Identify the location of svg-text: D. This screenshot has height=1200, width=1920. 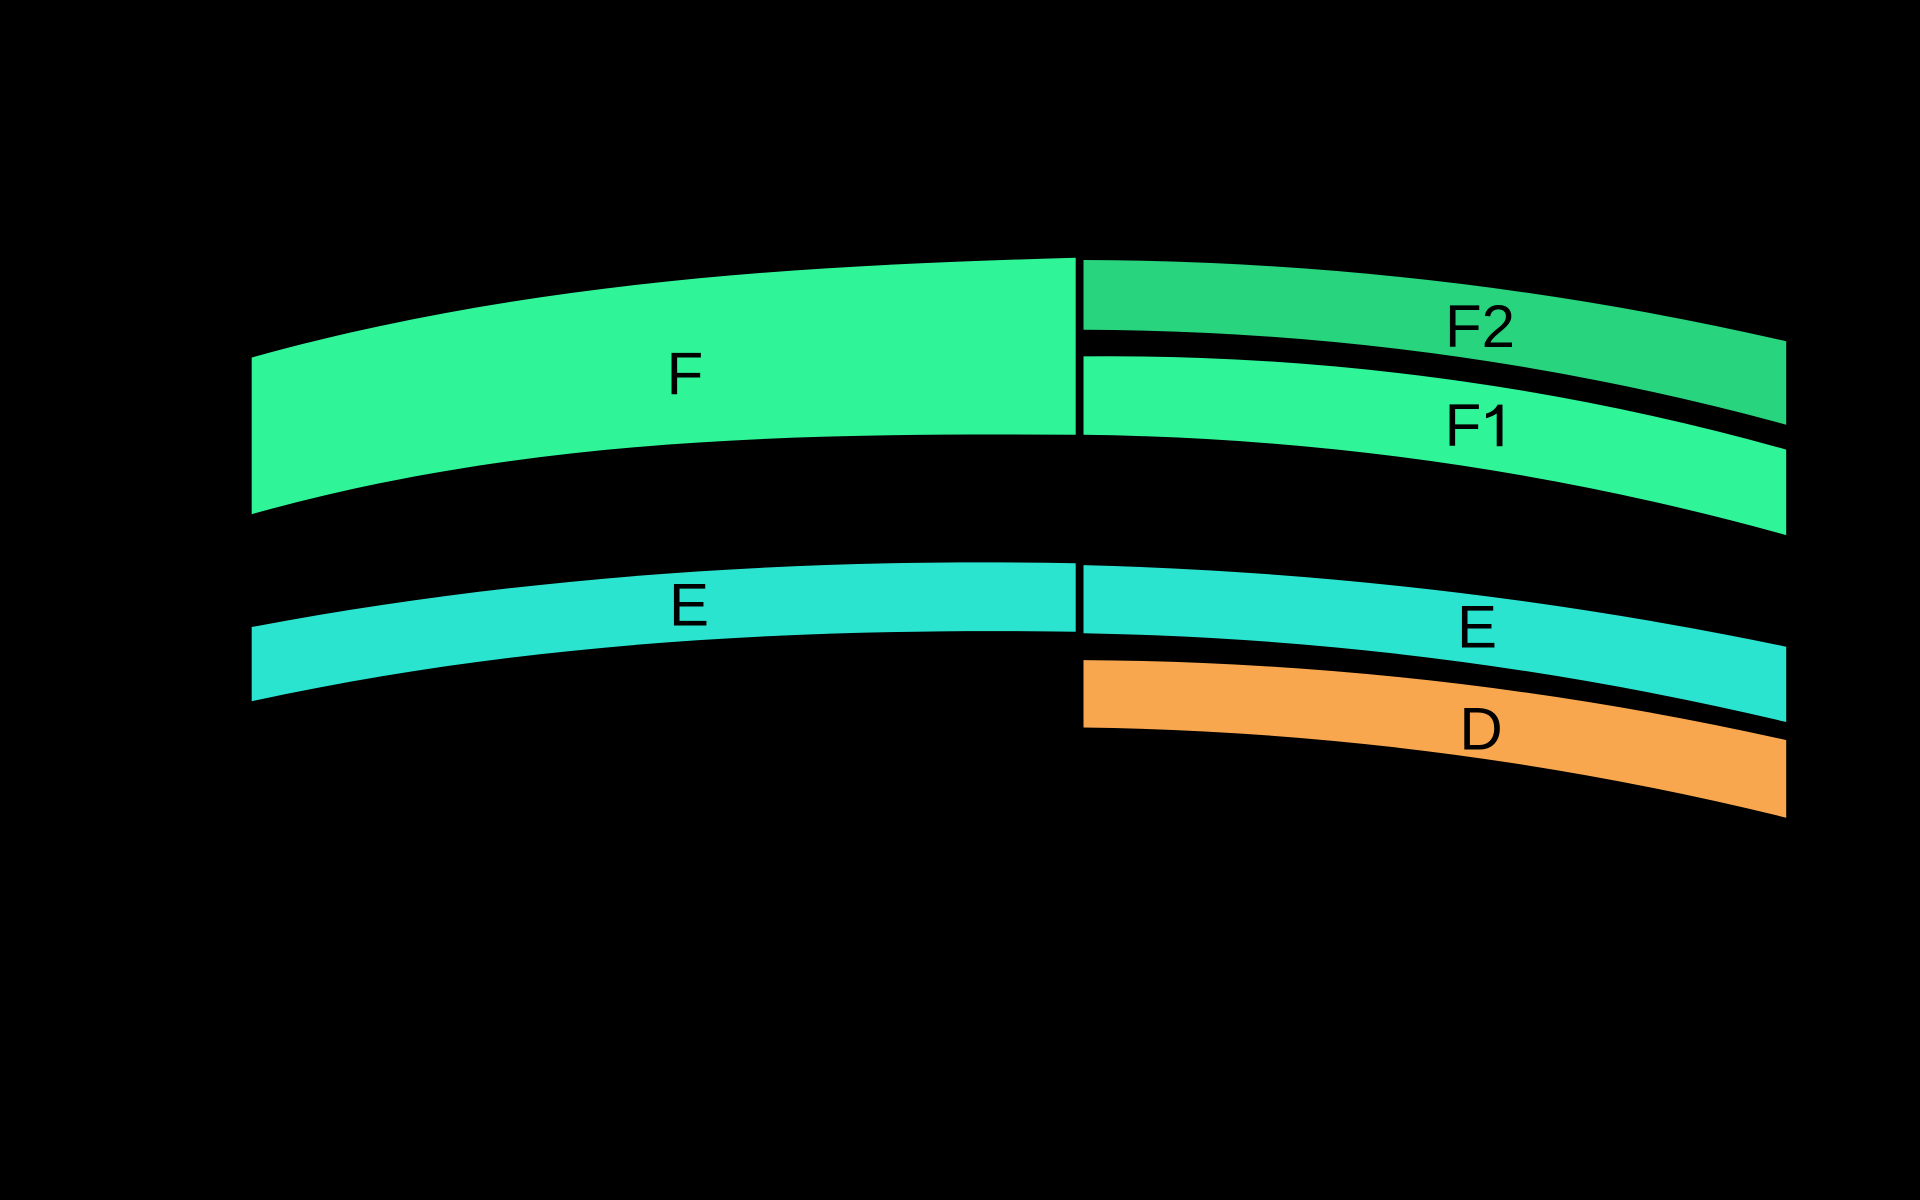
(1480, 728).